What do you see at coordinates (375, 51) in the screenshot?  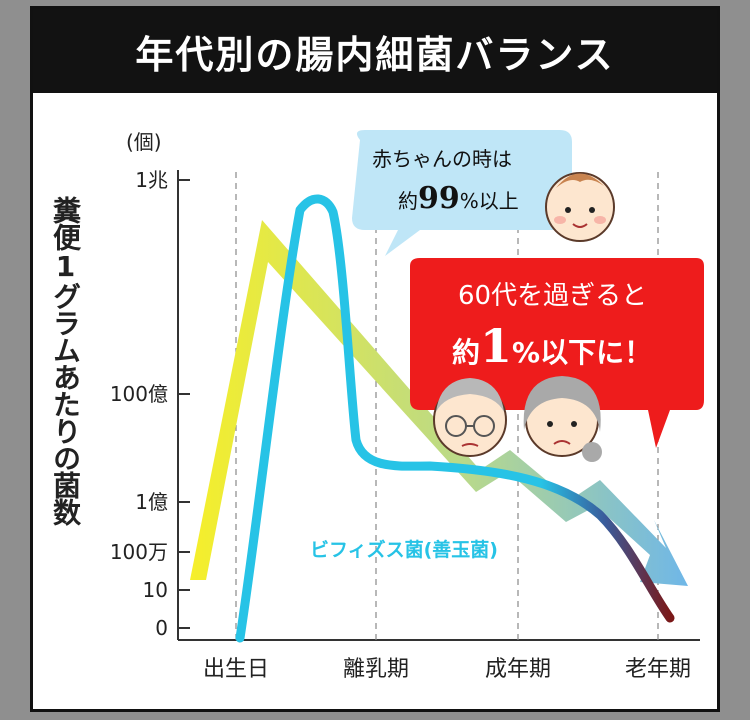 I see `chart-title: 年代別の腸内細菌バランス` at bounding box center [375, 51].